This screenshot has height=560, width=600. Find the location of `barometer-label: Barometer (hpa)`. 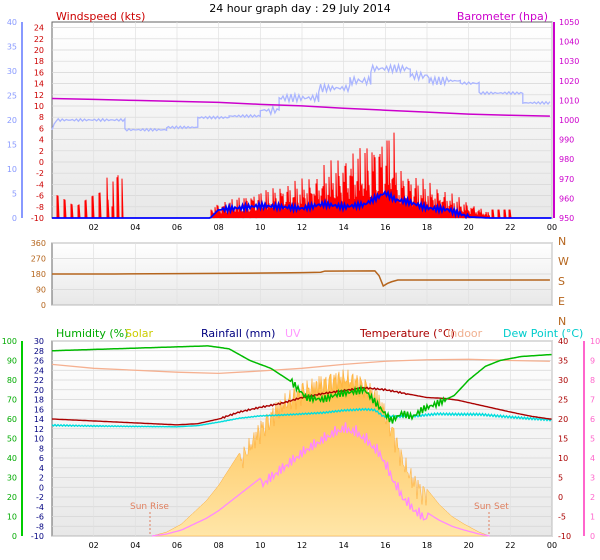

barometer-label: Barometer (hpa) is located at coordinates (502, 16).